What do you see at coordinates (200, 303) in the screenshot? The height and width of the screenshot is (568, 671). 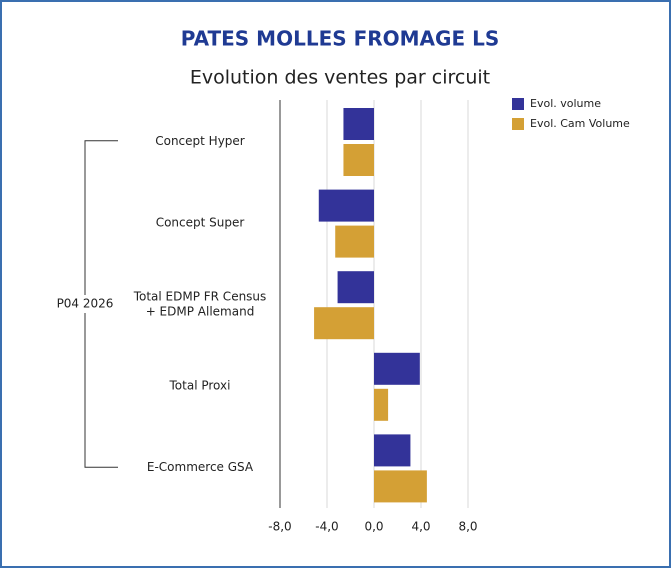 I see `category-label: Total EDMP FR Census + EDMP Allemand` at bounding box center [200, 303].